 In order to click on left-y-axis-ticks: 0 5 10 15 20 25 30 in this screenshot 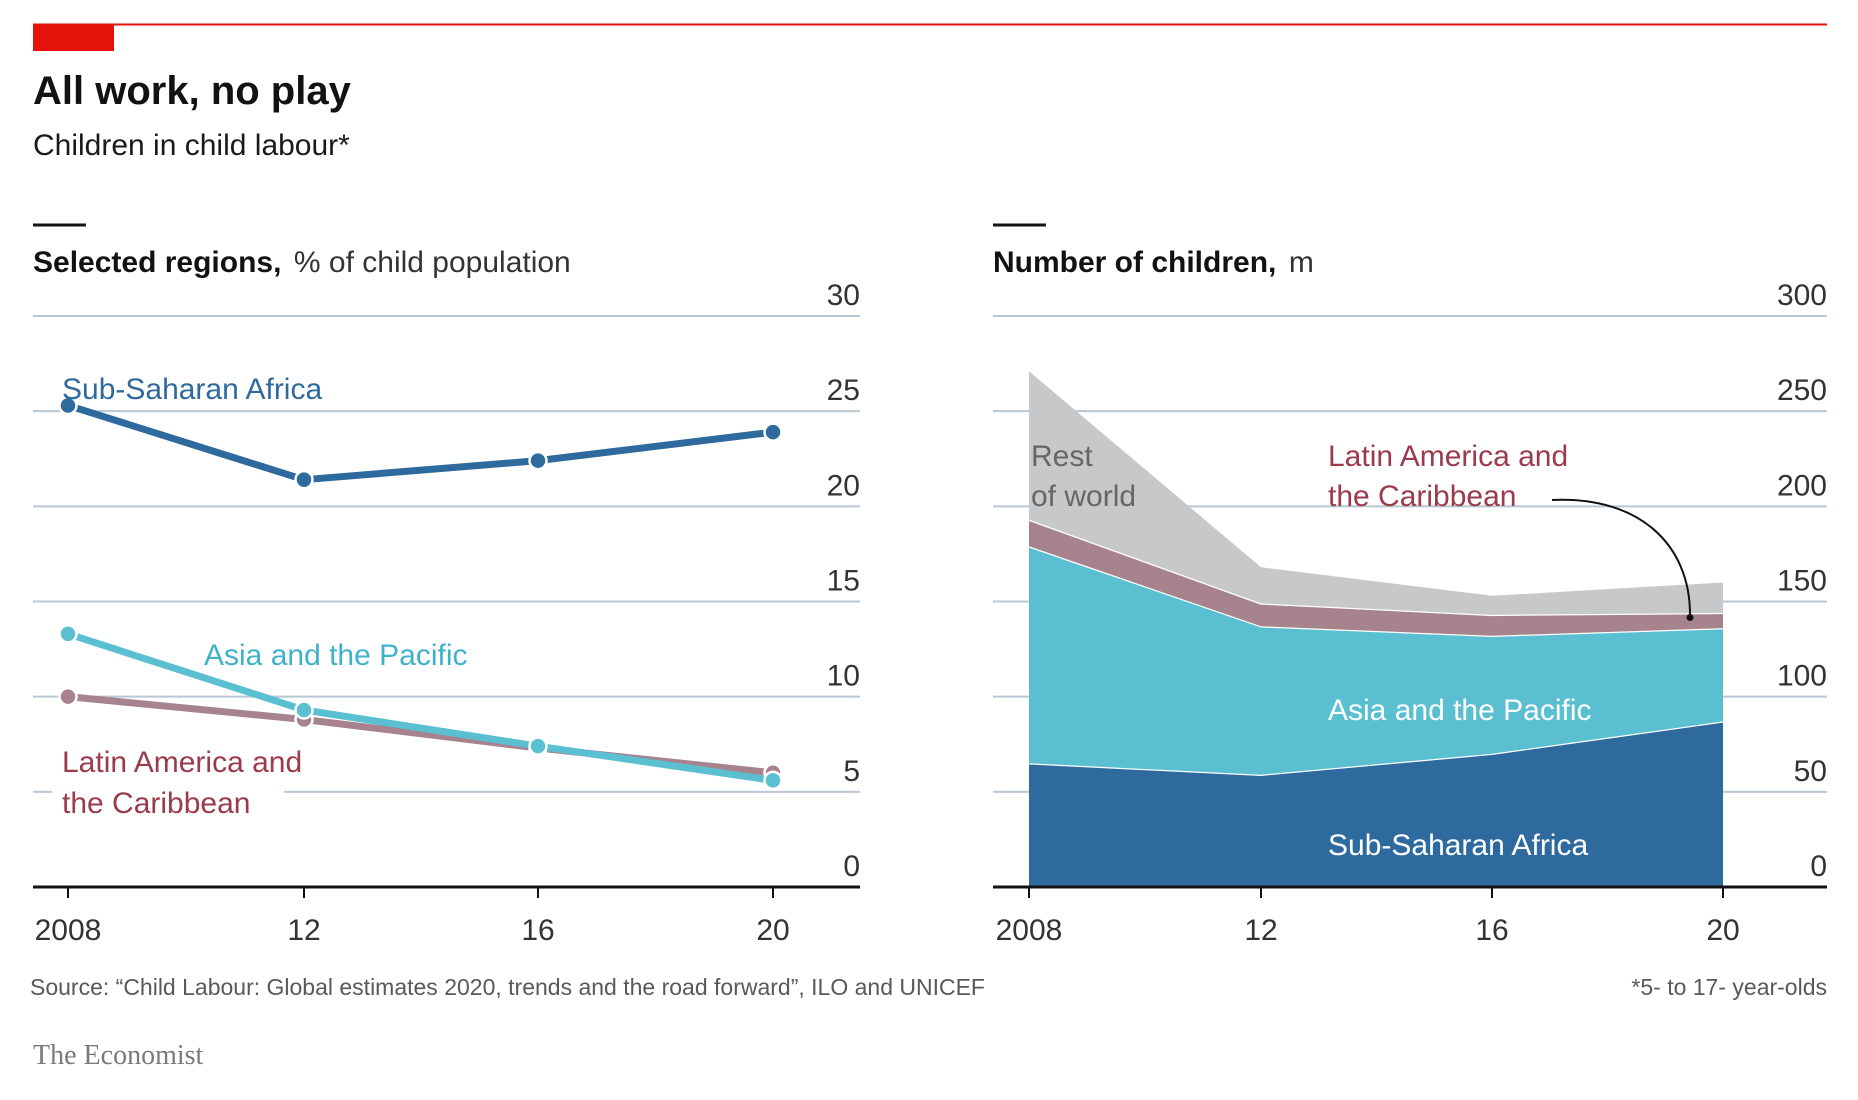, I will do `click(843, 581)`.